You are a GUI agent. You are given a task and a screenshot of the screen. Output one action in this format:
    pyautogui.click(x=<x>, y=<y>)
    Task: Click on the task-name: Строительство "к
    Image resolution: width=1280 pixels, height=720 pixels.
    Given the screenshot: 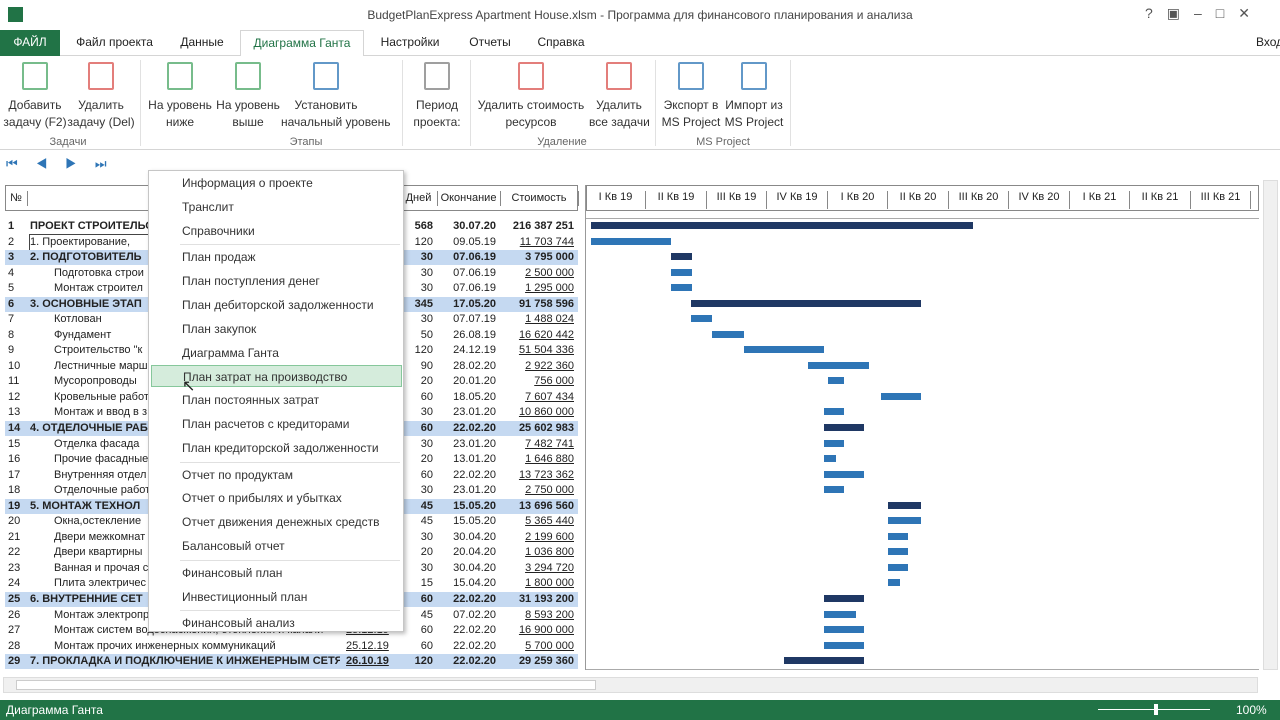 What is the action you would take?
    pyautogui.click(x=98, y=350)
    